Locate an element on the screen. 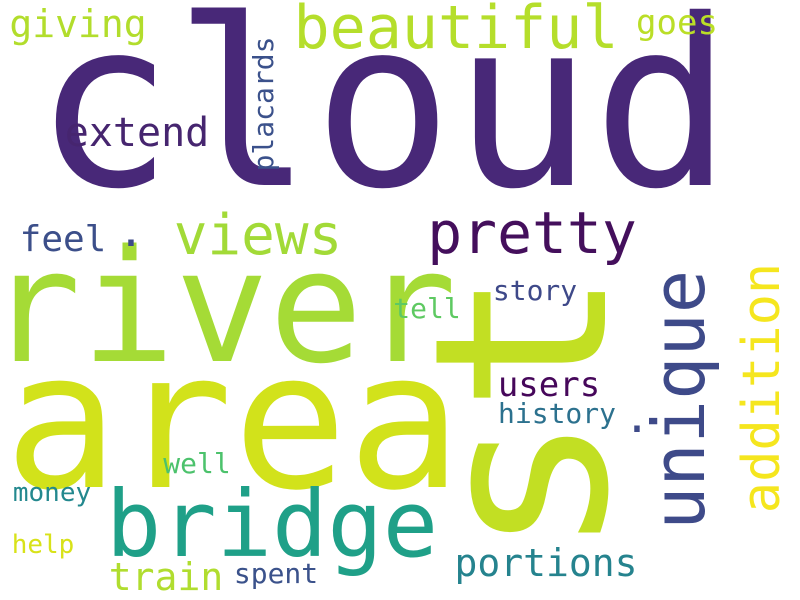 The height and width of the screenshot is (600, 800). word-views: views is located at coordinates (258, 235).